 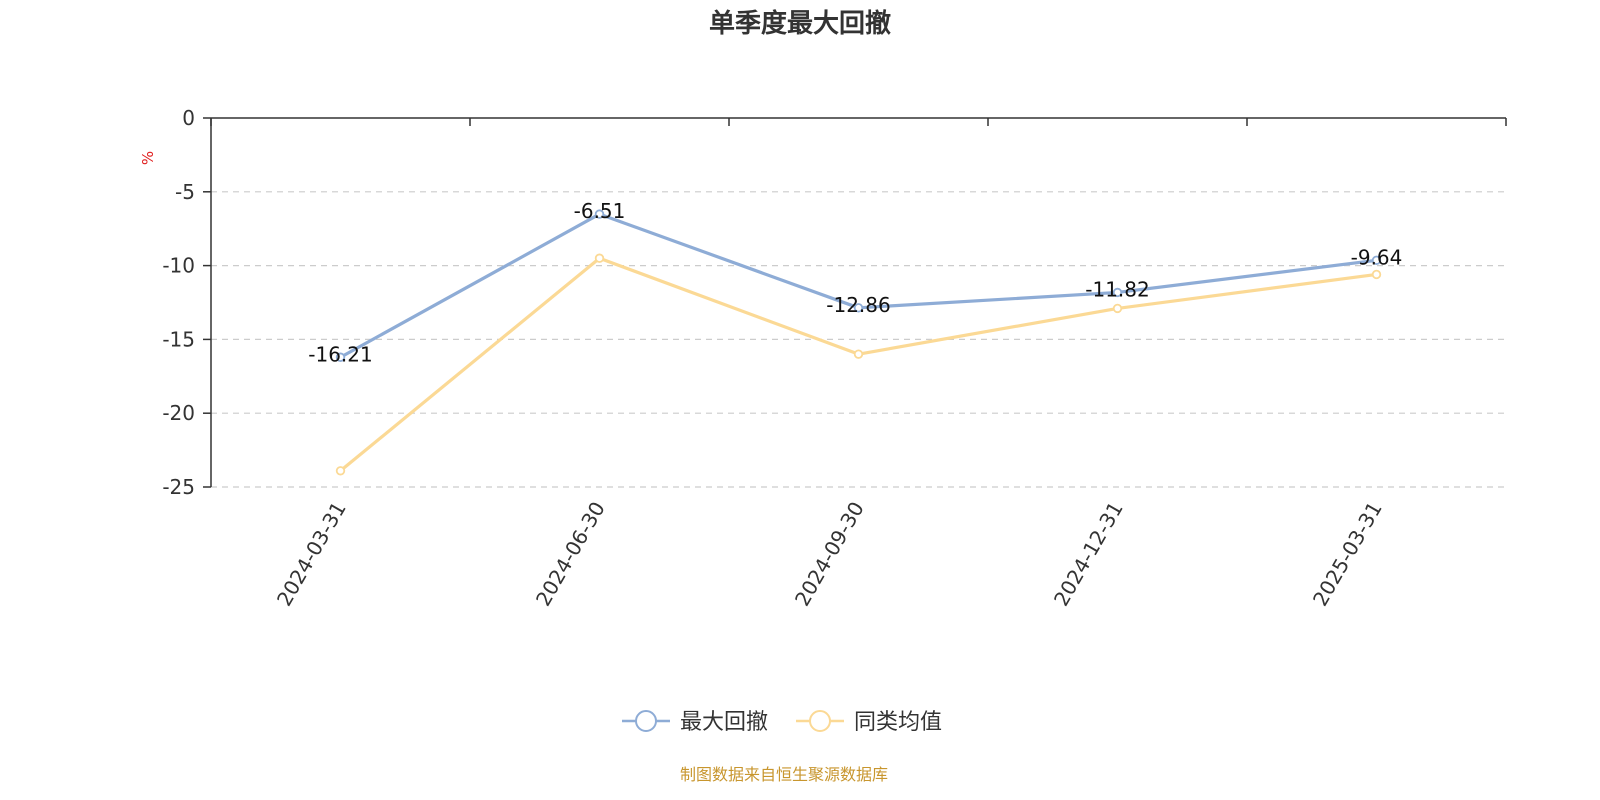 I want to click on data-label: -9.64, so click(x=1377, y=257).